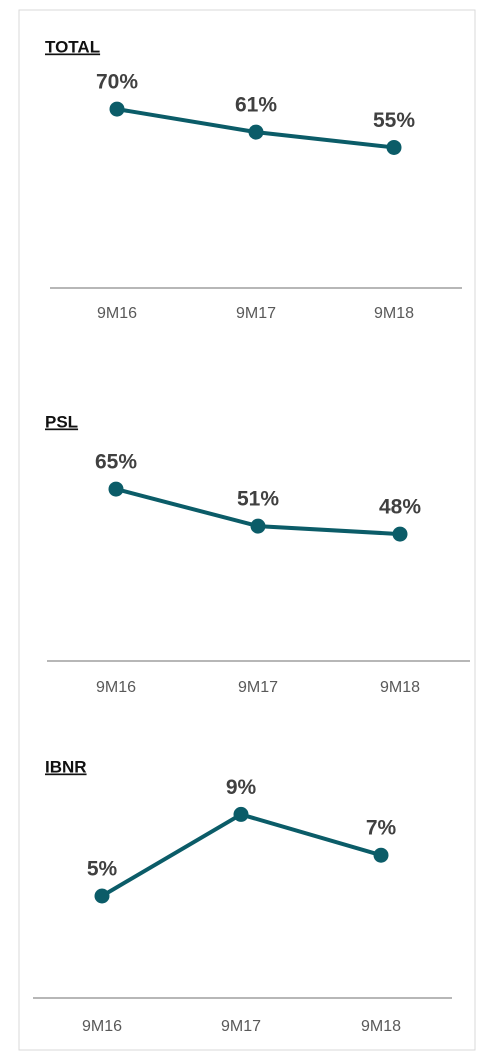  What do you see at coordinates (72, 46) in the screenshot?
I see `chart-title: TOTAL` at bounding box center [72, 46].